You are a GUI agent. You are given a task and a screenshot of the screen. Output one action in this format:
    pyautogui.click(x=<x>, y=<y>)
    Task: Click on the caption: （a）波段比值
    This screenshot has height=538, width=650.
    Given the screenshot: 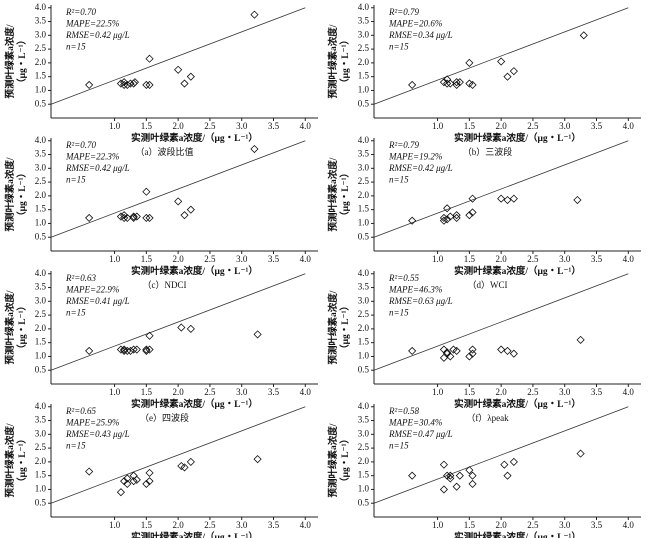 What is the action you would take?
    pyautogui.click(x=165, y=151)
    